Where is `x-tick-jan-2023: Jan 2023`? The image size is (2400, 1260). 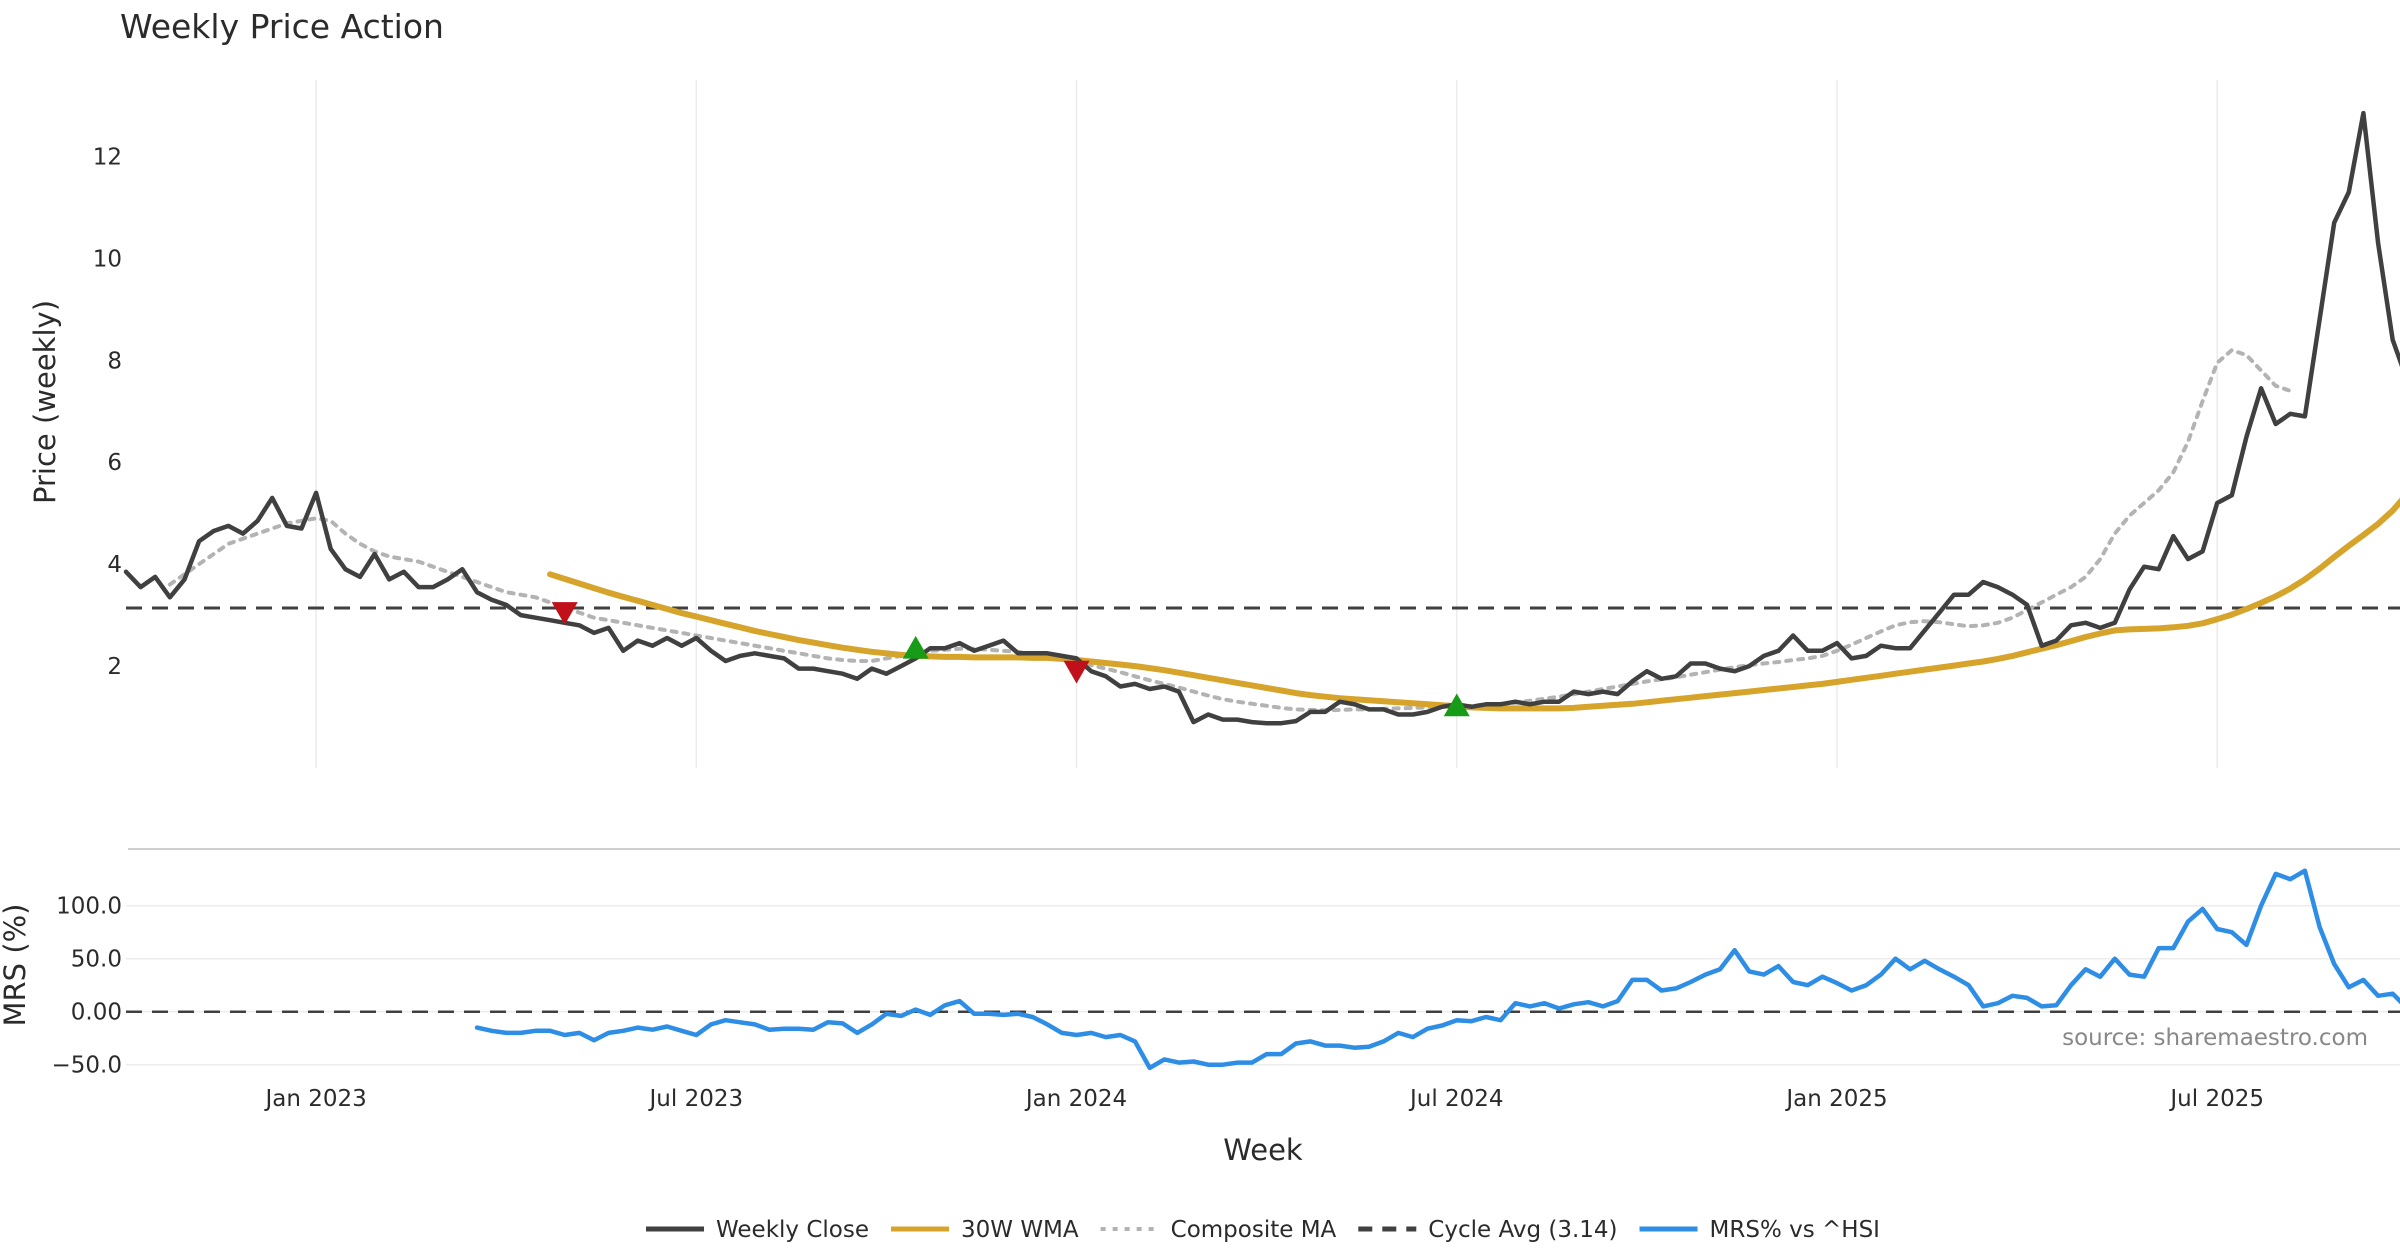 x-tick-jan-2023: Jan 2023 is located at coordinates (314, 1099).